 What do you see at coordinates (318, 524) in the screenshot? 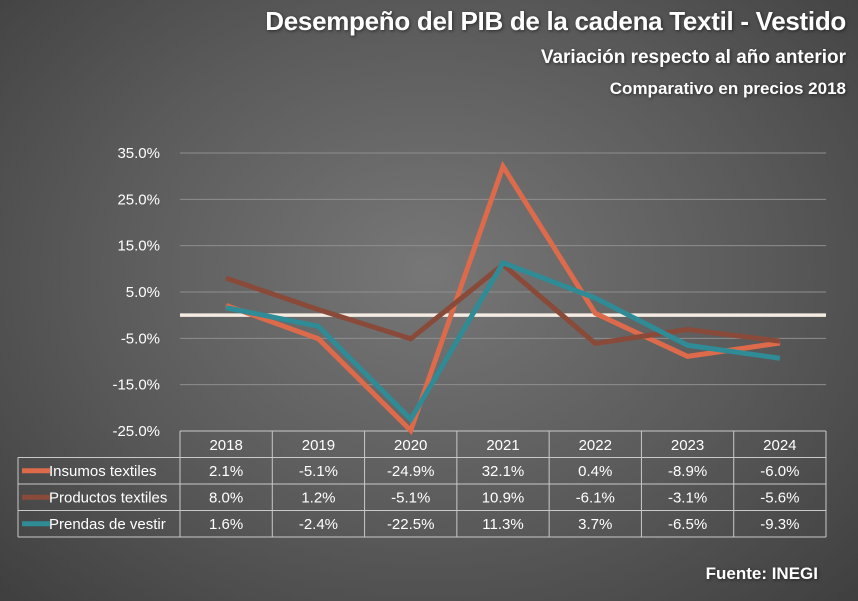
I see `data-label: -2.4%` at bounding box center [318, 524].